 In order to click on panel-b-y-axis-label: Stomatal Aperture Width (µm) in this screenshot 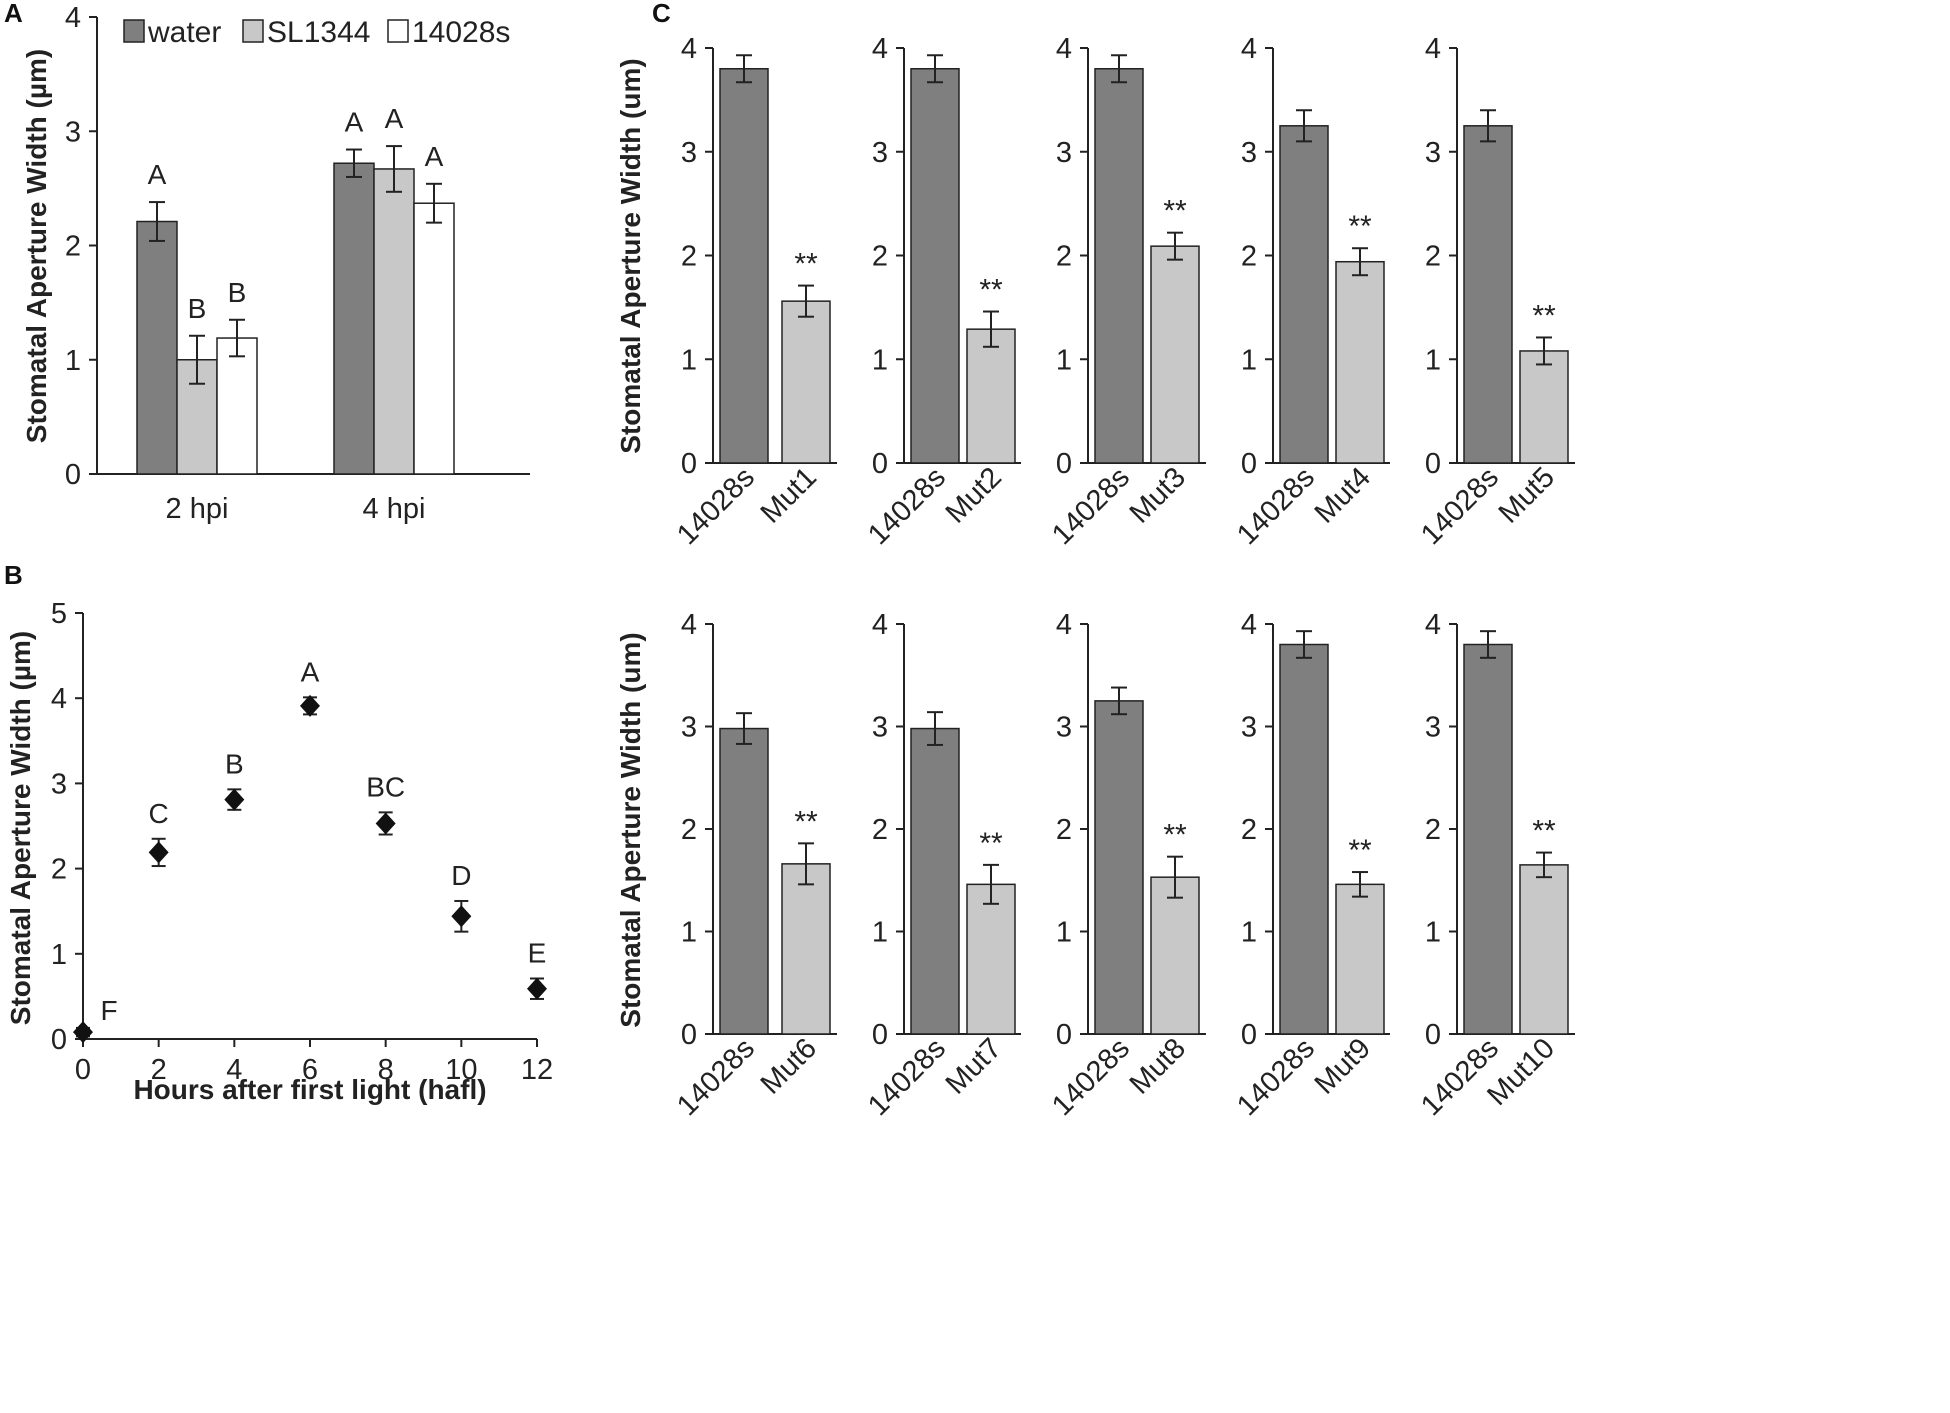, I will do `click(20, 828)`.